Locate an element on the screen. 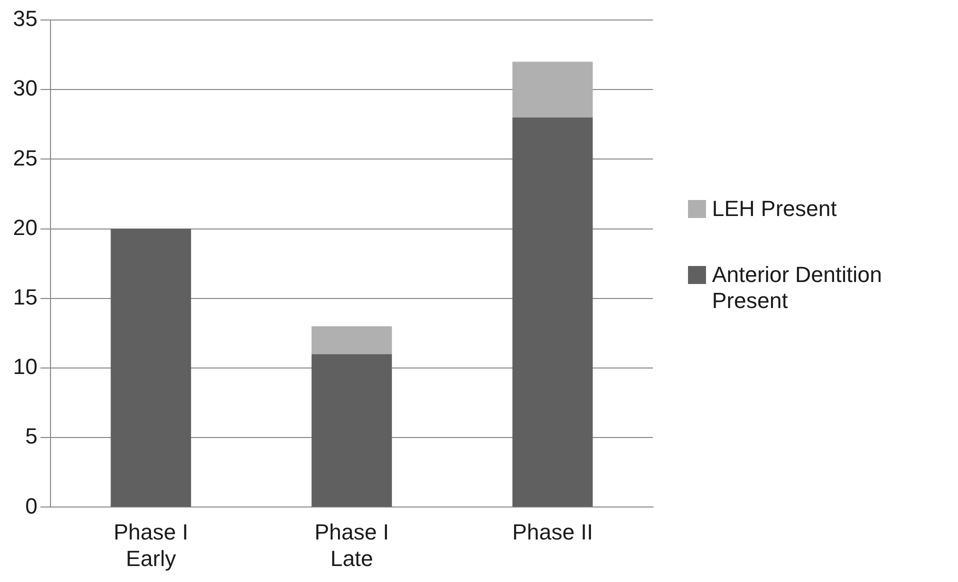 Image resolution: width=958 pixels, height=582 pixels. y-tick-label: 10 is located at coordinates (25, 367).